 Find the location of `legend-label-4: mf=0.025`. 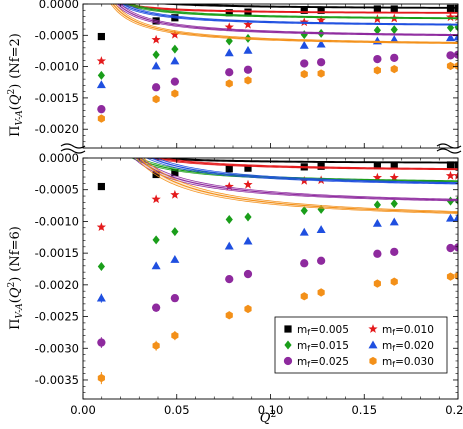

legend-label-4: mf=0.025 is located at coordinates (323, 362).